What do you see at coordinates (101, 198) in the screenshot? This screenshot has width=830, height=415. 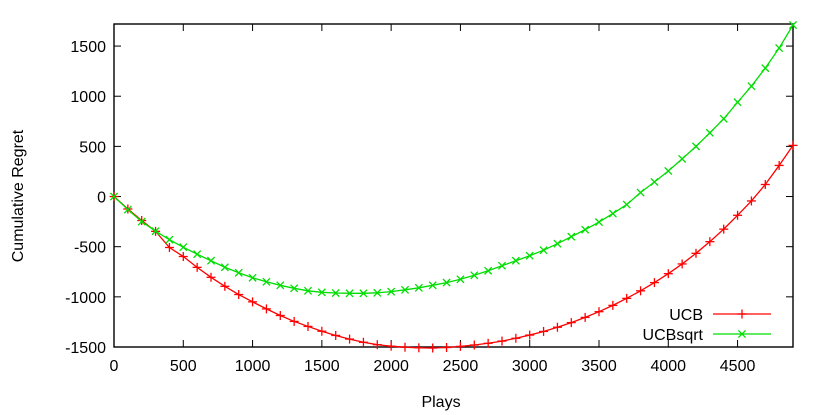 I see `y-tick-label: 0` at bounding box center [101, 198].